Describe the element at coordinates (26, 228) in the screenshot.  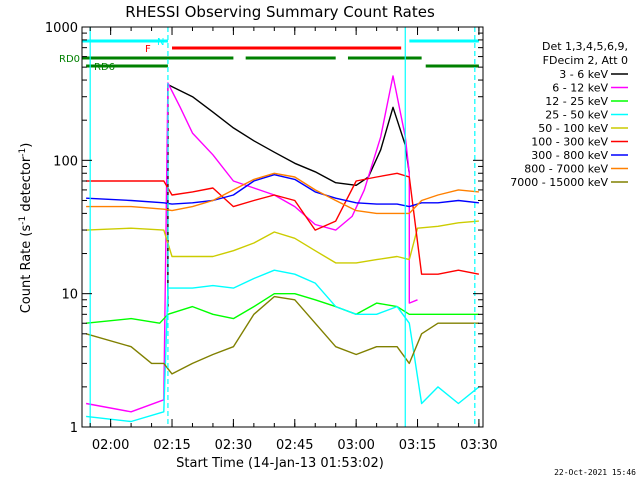
I see `y-axis-label: Count Rate (s-1 detector-1)` at that location.